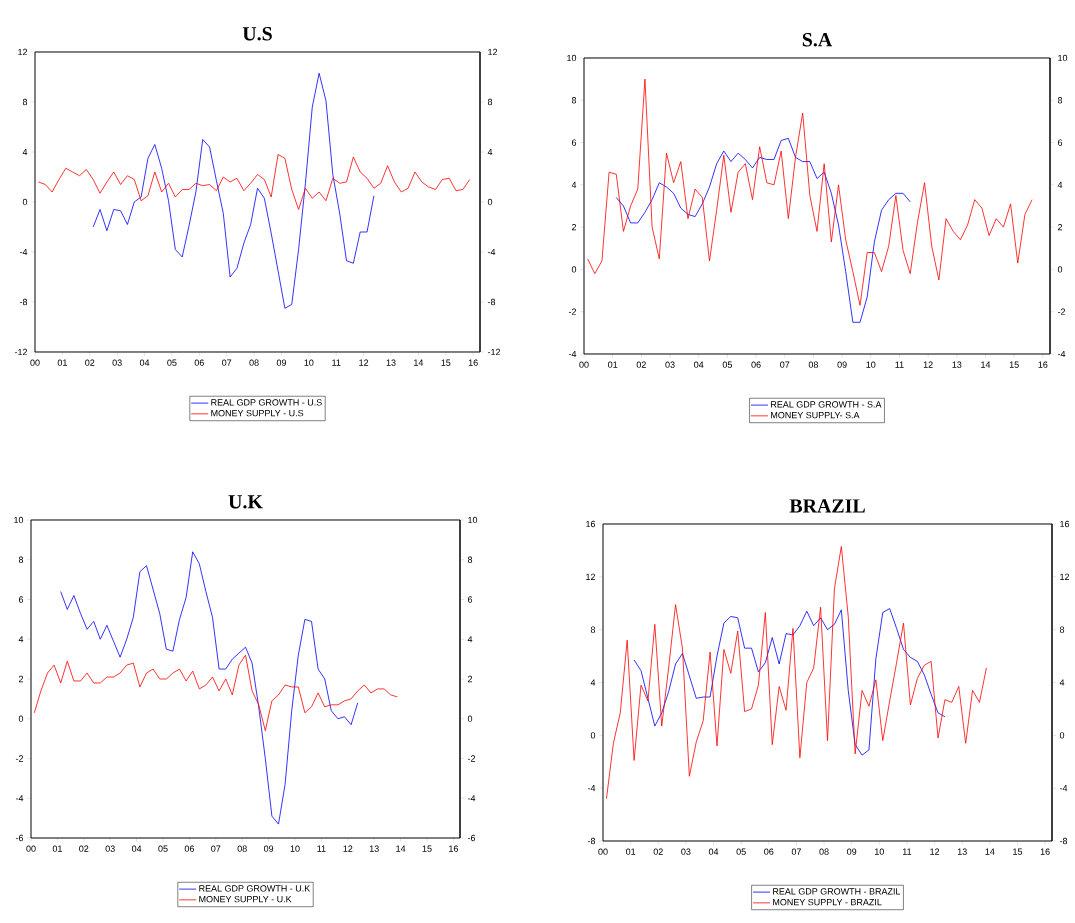  Describe the element at coordinates (670, 364) in the screenshot. I see `x-tick-label: 03` at that location.